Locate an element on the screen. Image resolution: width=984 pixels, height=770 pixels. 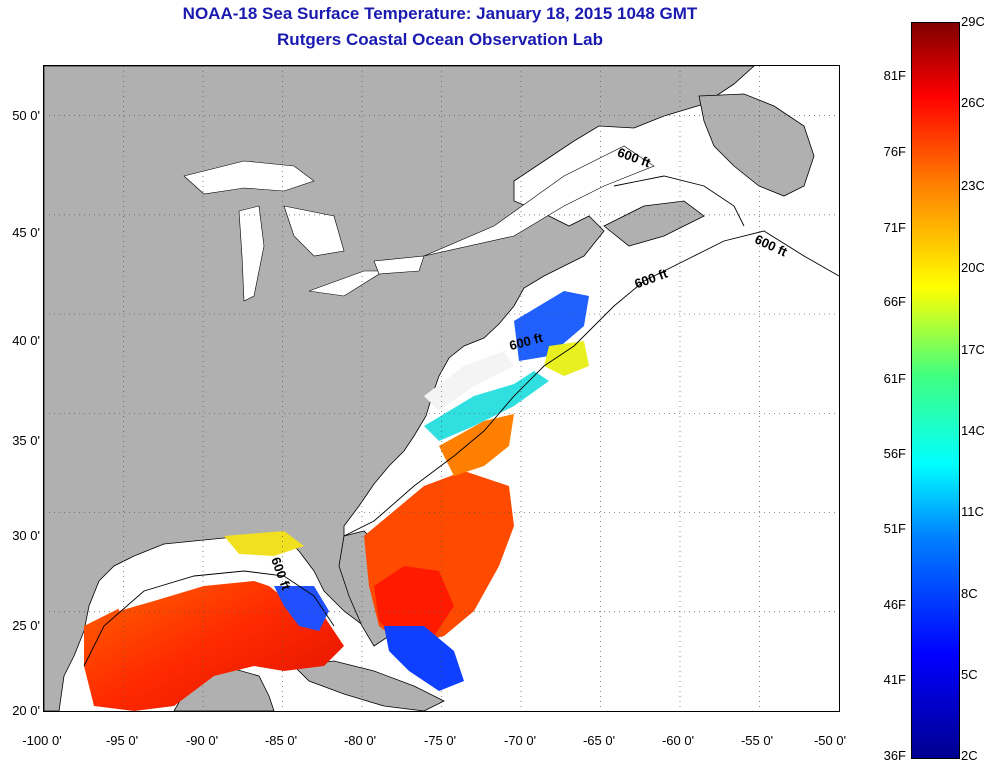
sst-gulf-stream-north is located at coordinates (476, 445).